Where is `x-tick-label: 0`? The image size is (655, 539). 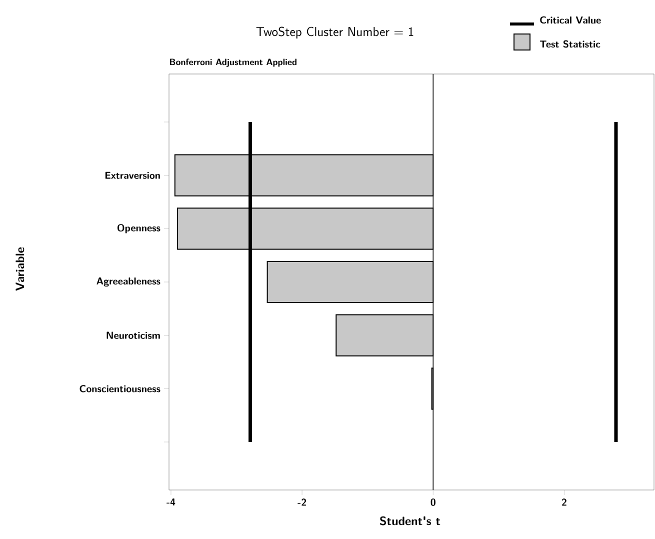 x-tick-label: 0 is located at coordinates (433, 502).